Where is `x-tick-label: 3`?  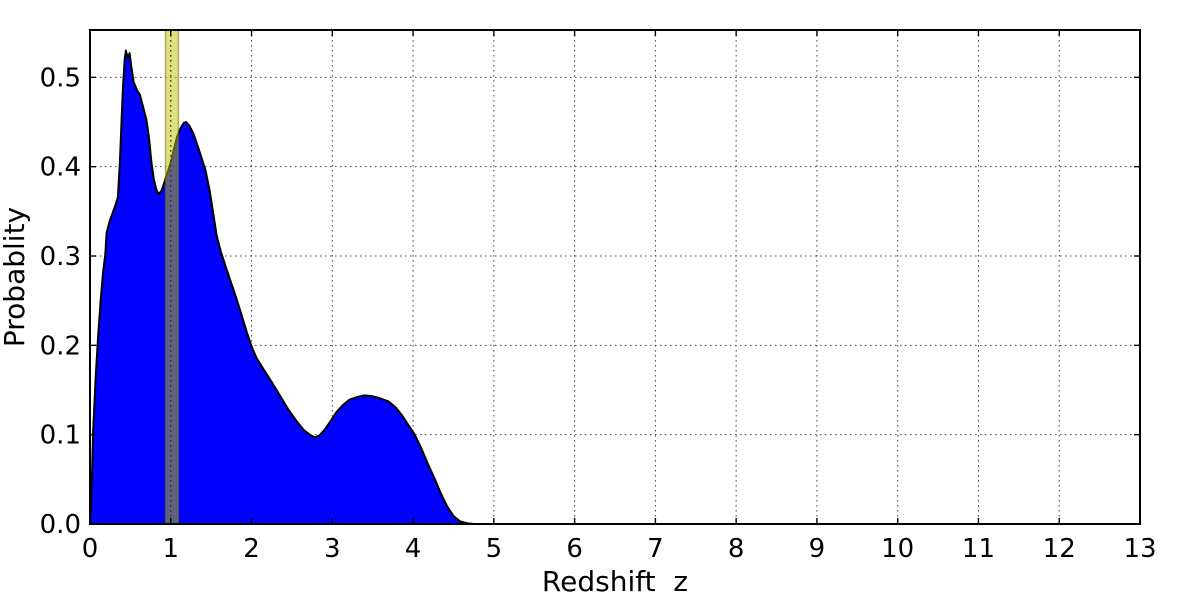 x-tick-label: 3 is located at coordinates (332, 549).